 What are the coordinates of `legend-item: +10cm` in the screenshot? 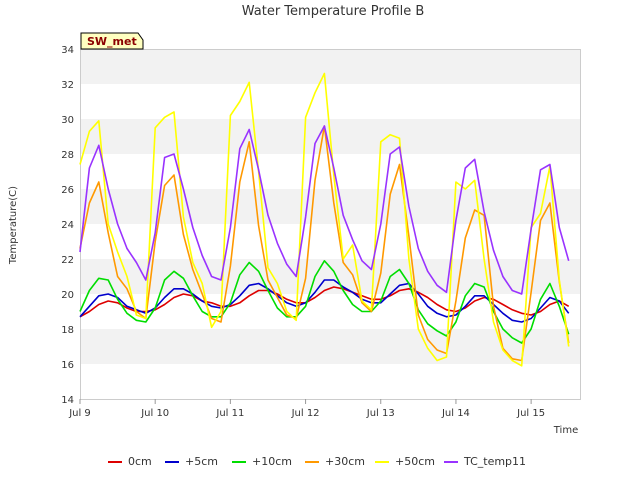 It's located at (262, 461).